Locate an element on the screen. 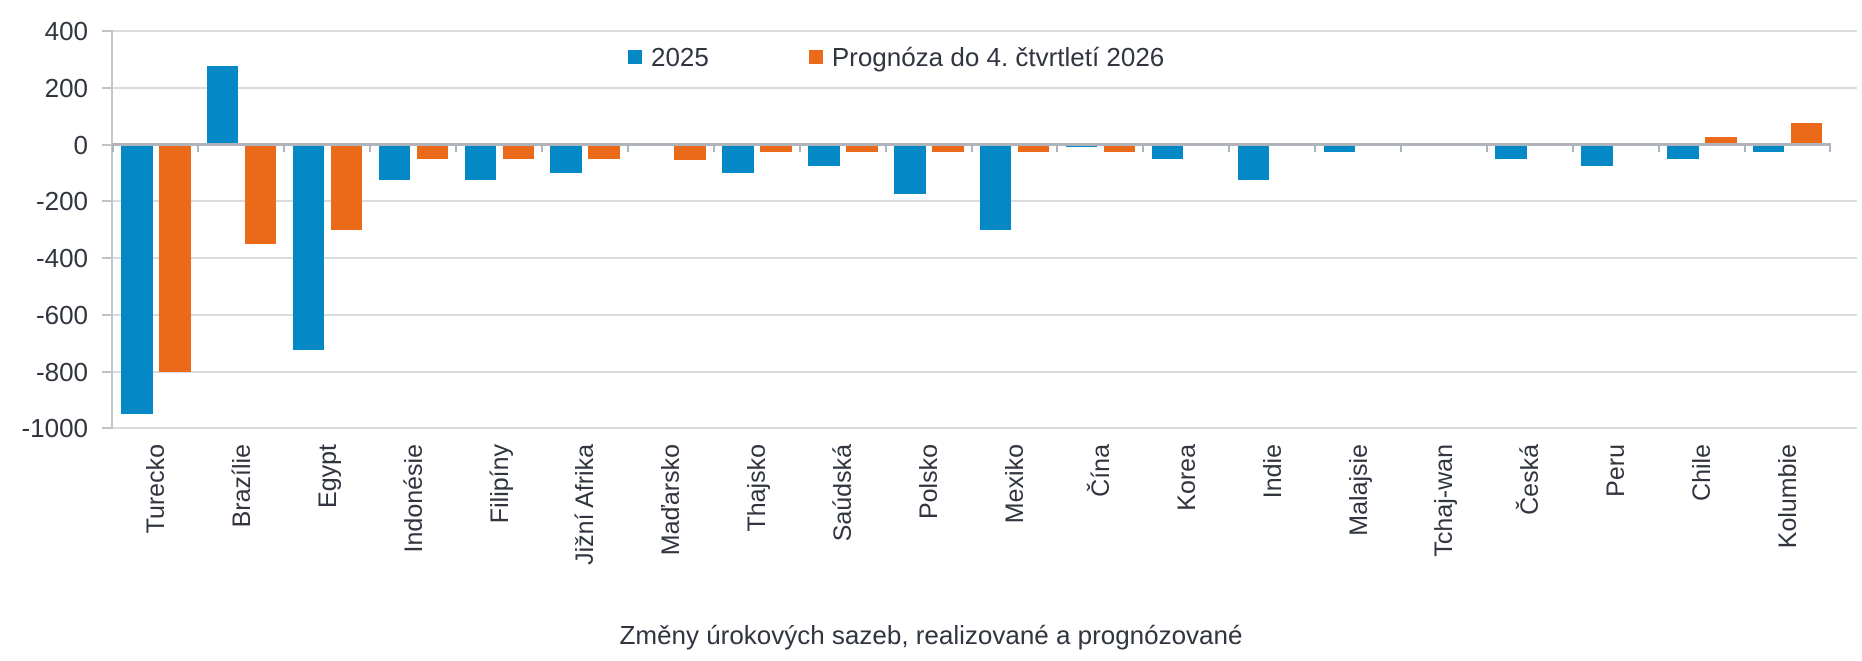  x-category-label-Chile: Chile is located at coordinates (1702, 472).